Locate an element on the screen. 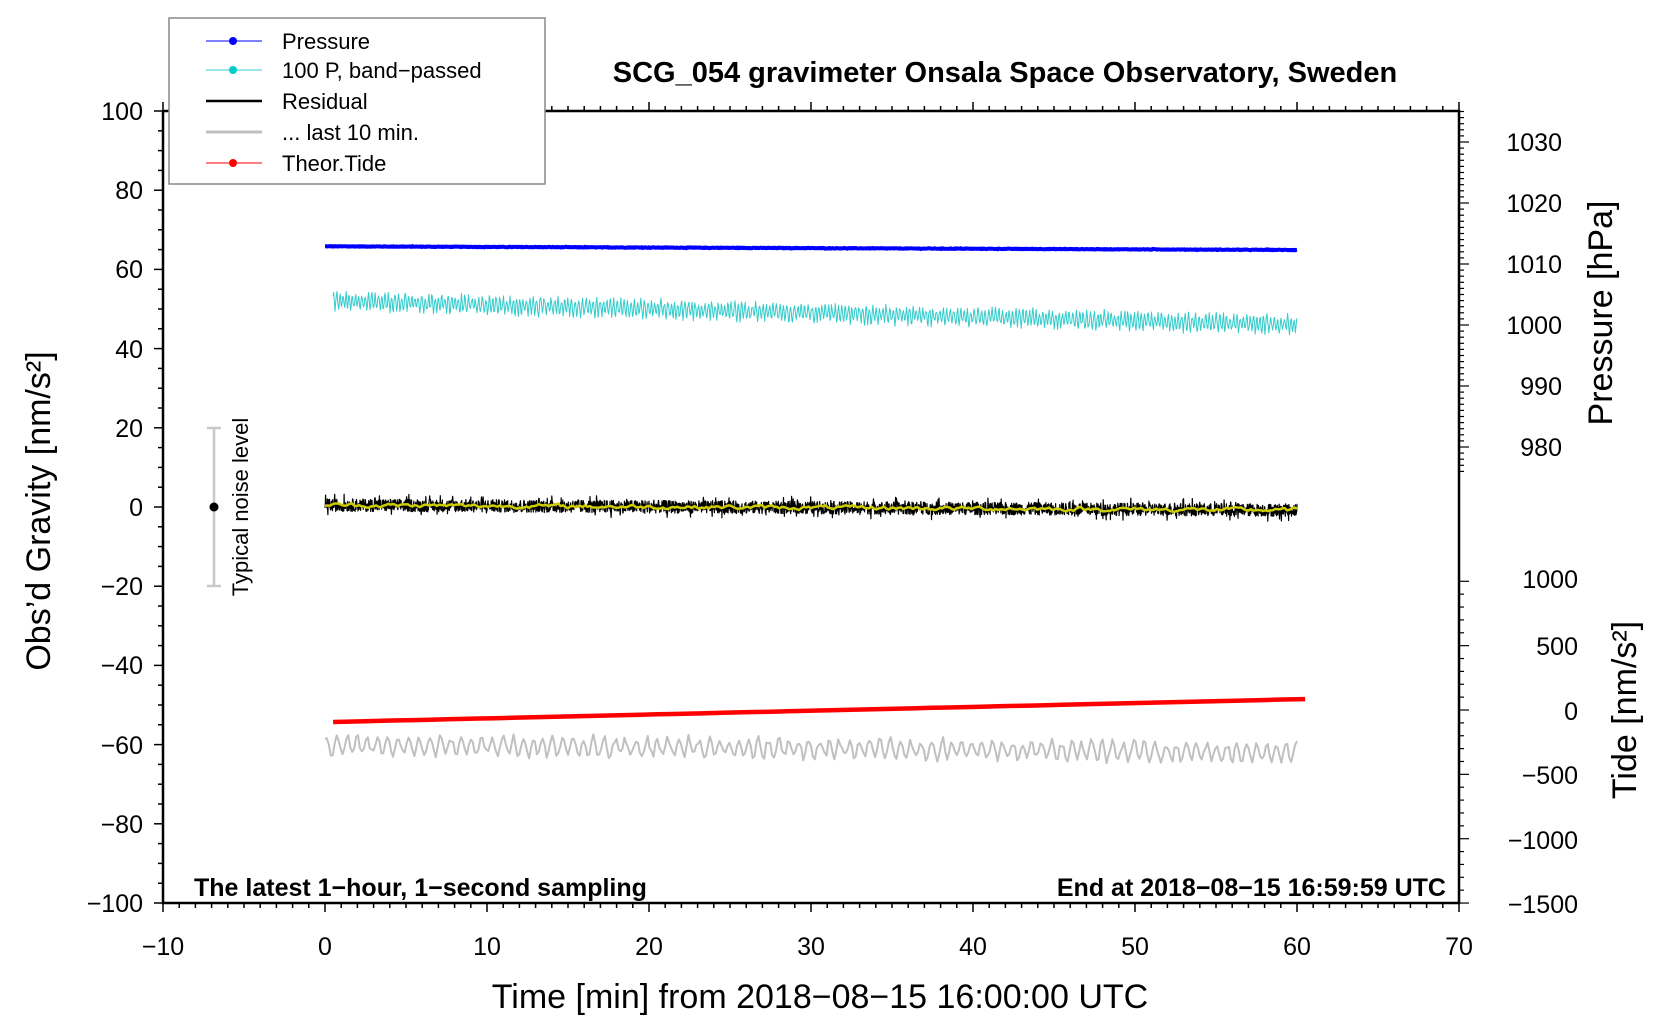 Image resolution: width=1660 pixels, height=1020 pixels. pressure-tick-label: 1000 is located at coordinates (1534, 326).